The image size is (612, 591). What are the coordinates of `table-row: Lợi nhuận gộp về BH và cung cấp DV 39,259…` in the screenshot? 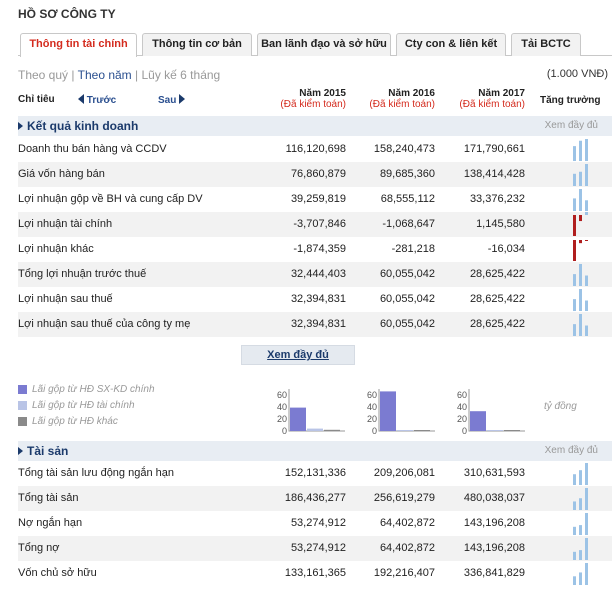 It's located at (315, 199).